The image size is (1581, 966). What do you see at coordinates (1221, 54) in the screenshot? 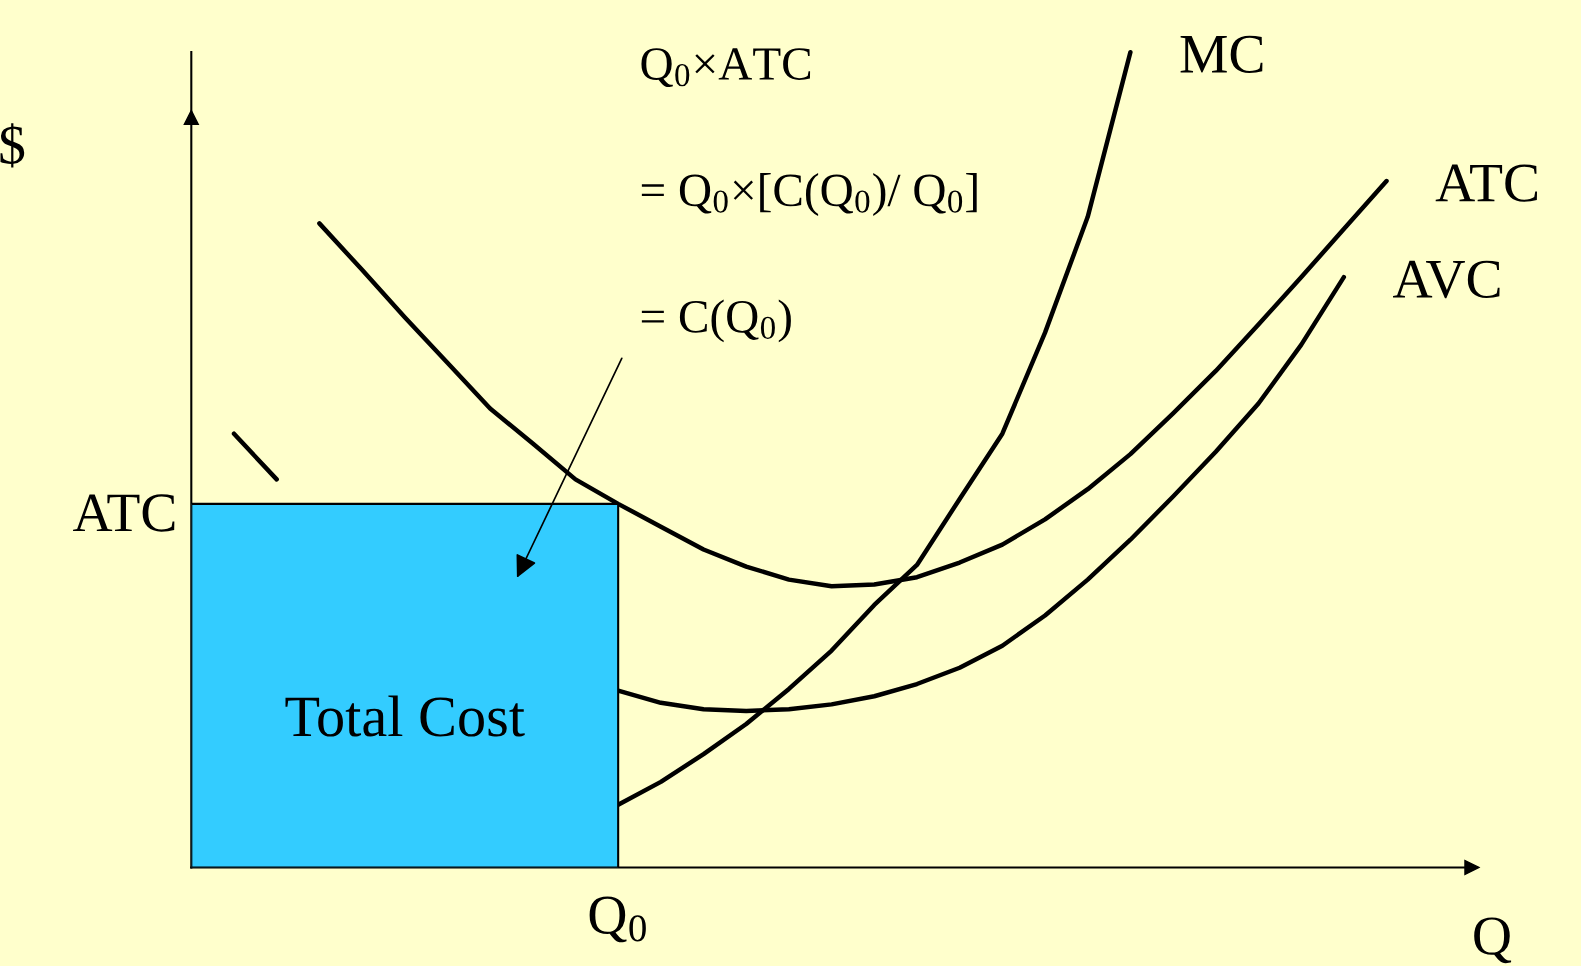
I see `series-label: MC` at bounding box center [1221, 54].